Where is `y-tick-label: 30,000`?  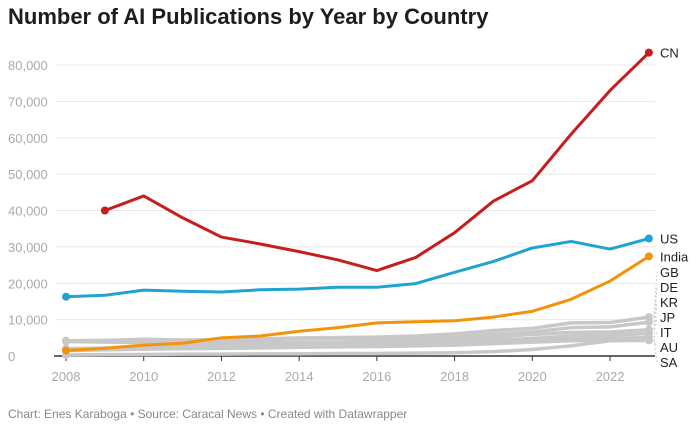
y-tick-label: 30,000 is located at coordinates (28, 247).